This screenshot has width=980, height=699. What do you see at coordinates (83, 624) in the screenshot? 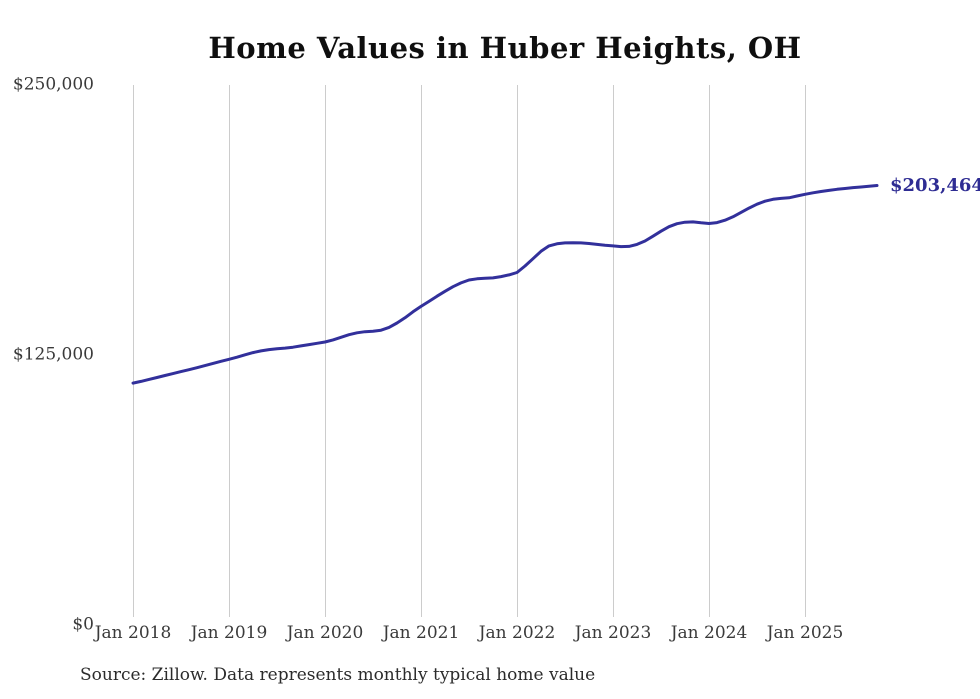
I see `y-tick-label: $0` at bounding box center [83, 624].